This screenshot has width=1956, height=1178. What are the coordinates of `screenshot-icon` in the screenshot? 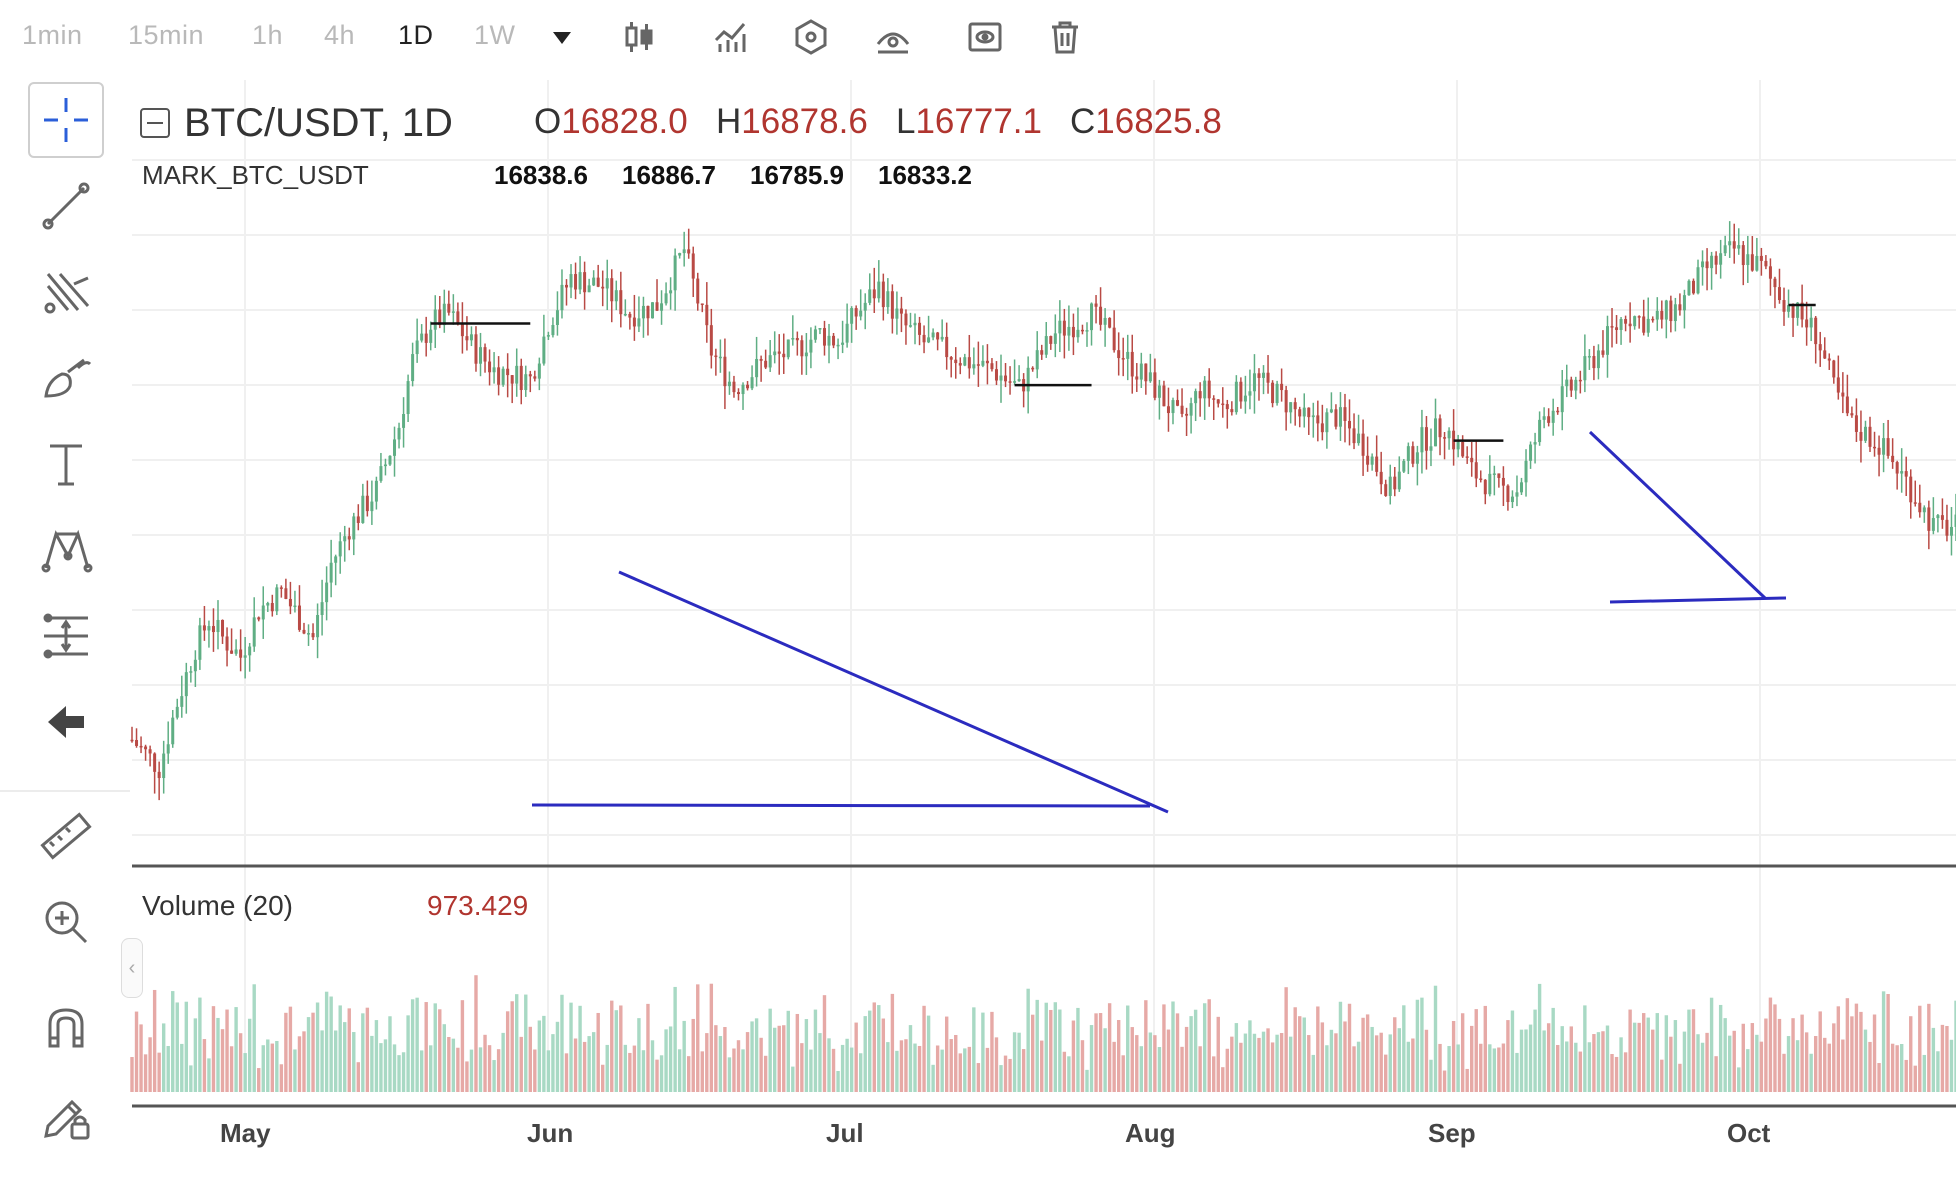 It's located at (985, 37).